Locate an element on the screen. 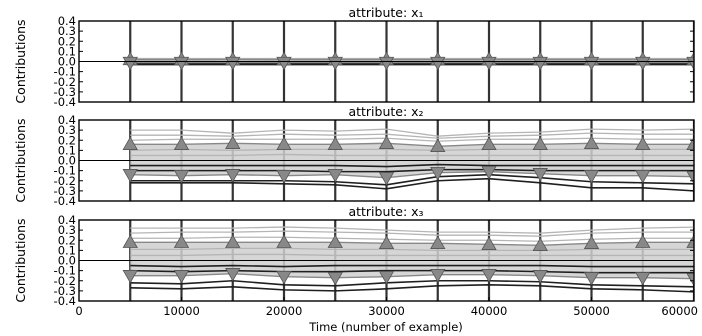  panel-title: attribute: x₁ is located at coordinates (385, 12).